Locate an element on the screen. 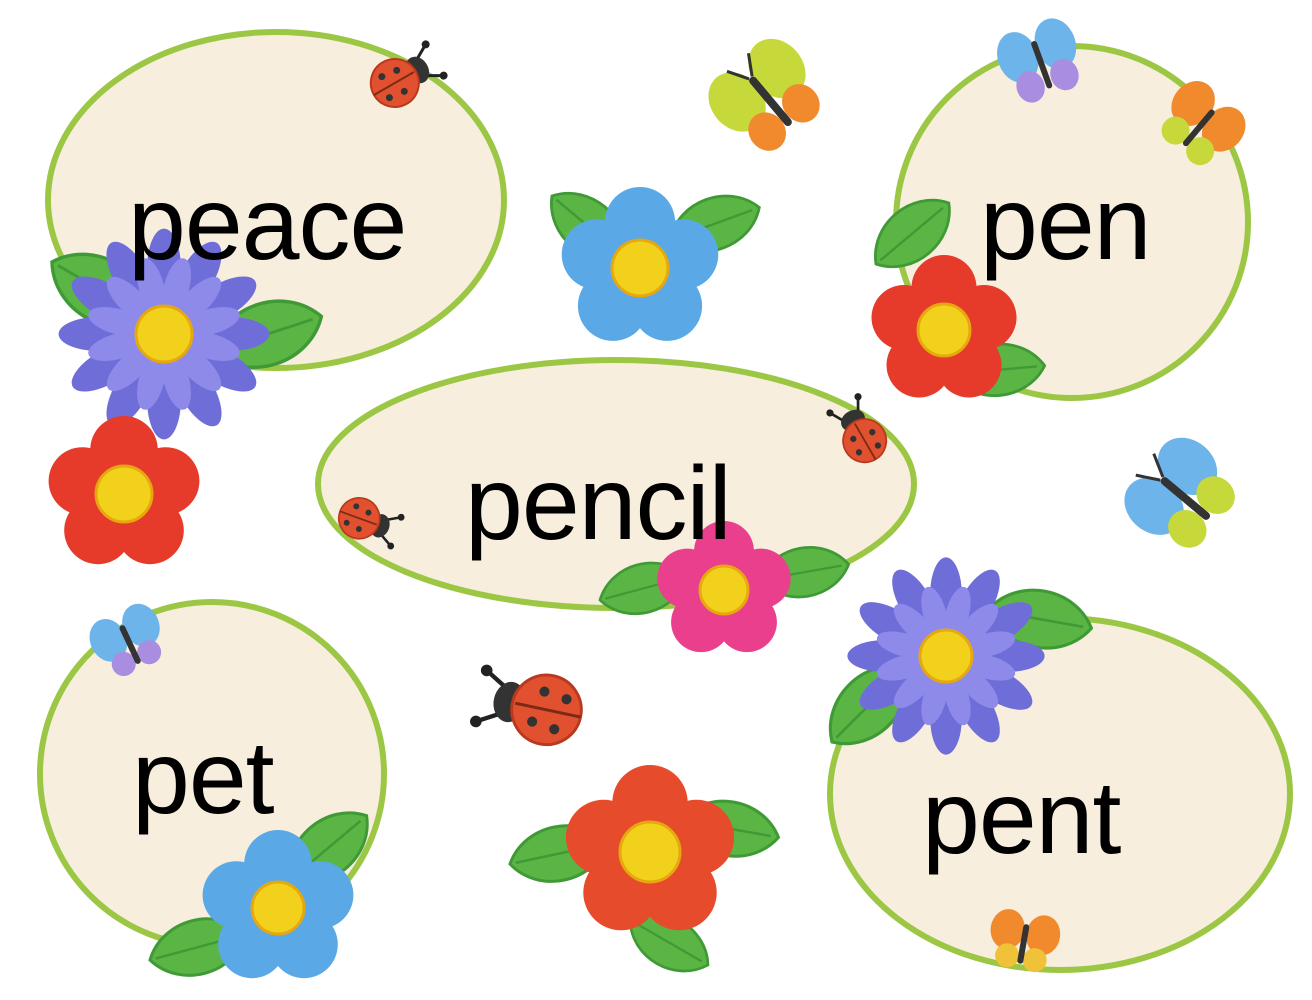 The height and width of the screenshot is (1000, 1312). word-pent: pent is located at coordinates (1021, 818).